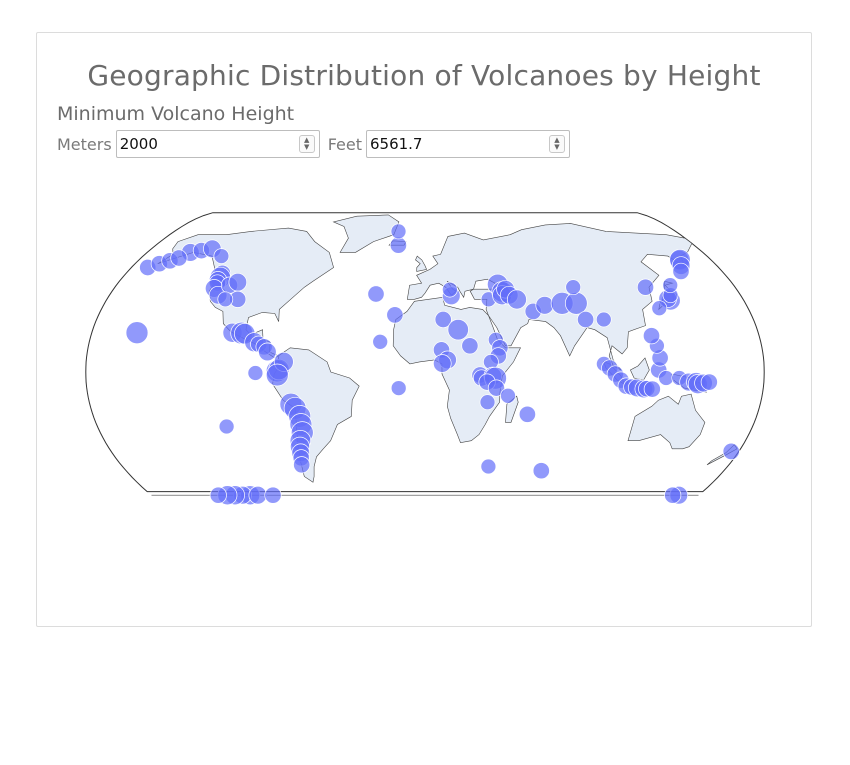 Image resolution: width=850 pixels, height=765 pixels. What do you see at coordinates (344, 144) in the screenshot?
I see `feet-label: Feet` at bounding box center [344, 144].